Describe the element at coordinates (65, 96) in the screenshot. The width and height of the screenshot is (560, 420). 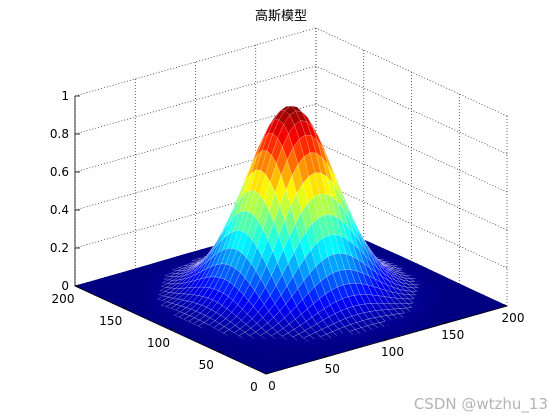
I see `z-tick-label: 1` at that location.